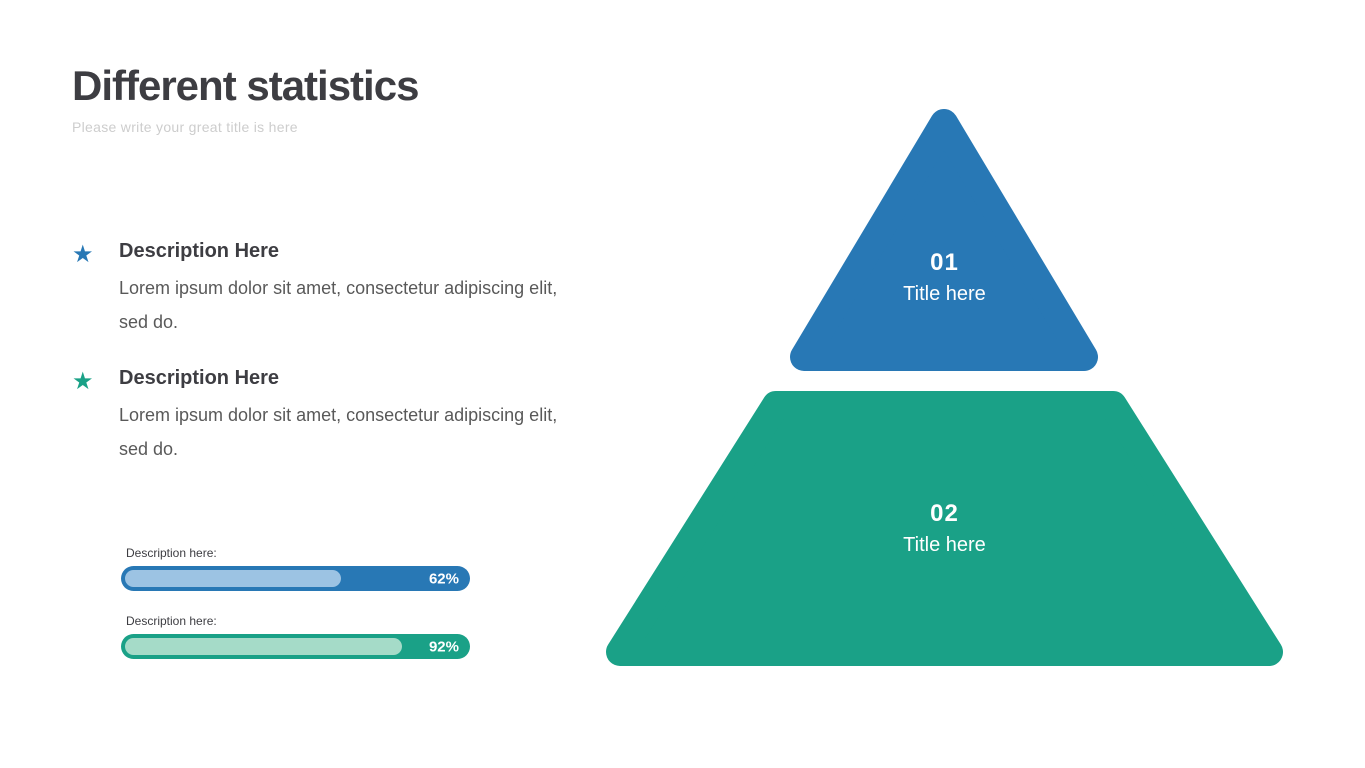 The height and width of the screenshot is (768, 1365). What do you see at coordinates (944, 262) in the screenshot?
I see `level-number: 01` at bounding box center [944, 262].